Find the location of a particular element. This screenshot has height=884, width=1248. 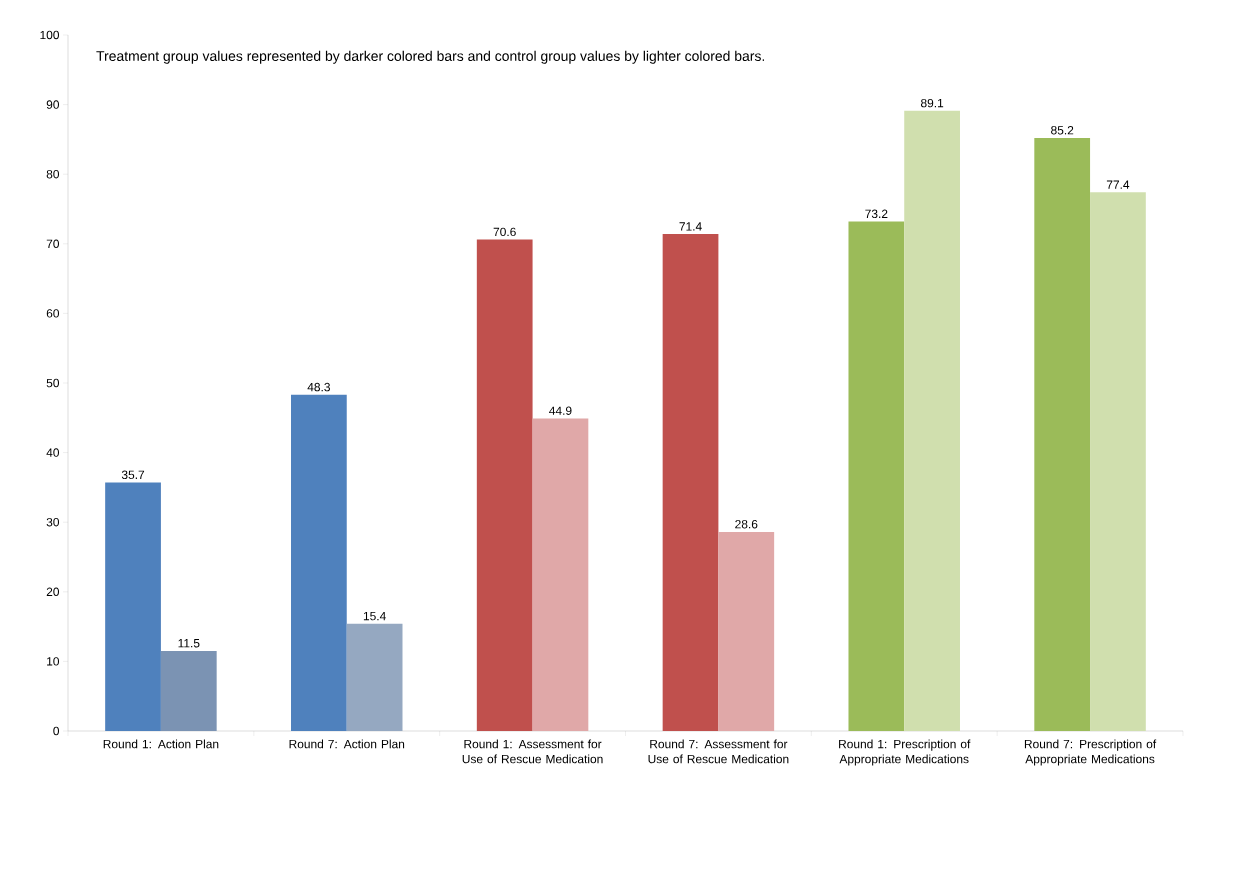

data-label: 85.2 is located at coordinates (1062, 130).